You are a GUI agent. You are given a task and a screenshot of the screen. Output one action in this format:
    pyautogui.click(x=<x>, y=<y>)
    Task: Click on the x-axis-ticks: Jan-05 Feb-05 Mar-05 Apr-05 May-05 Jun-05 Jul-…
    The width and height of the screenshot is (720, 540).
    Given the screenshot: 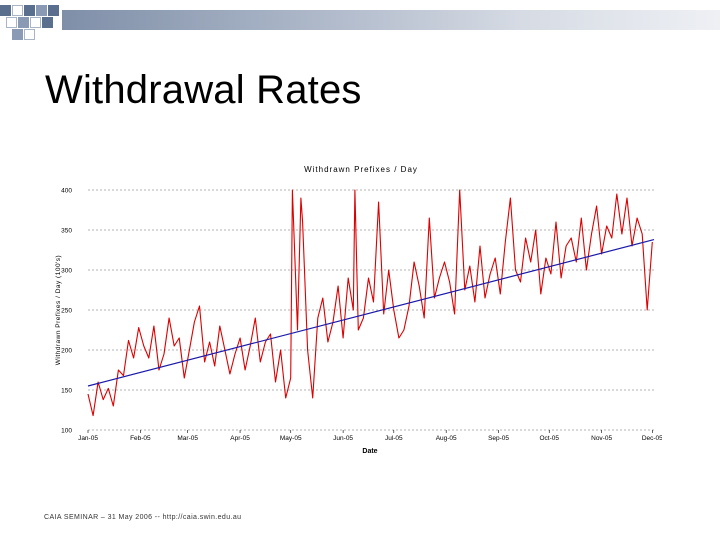 What is the action you would take?
    pyautogui.click(x=370, y=436)
    